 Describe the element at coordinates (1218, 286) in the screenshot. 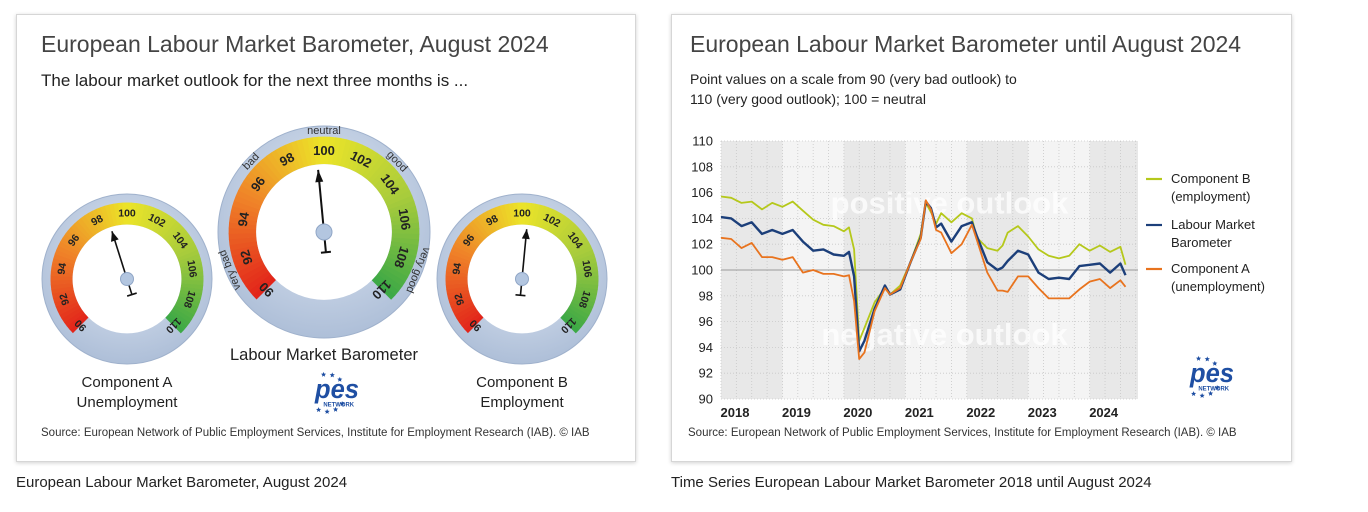

I see `legend-label-sub: (unemployment)` at that location.